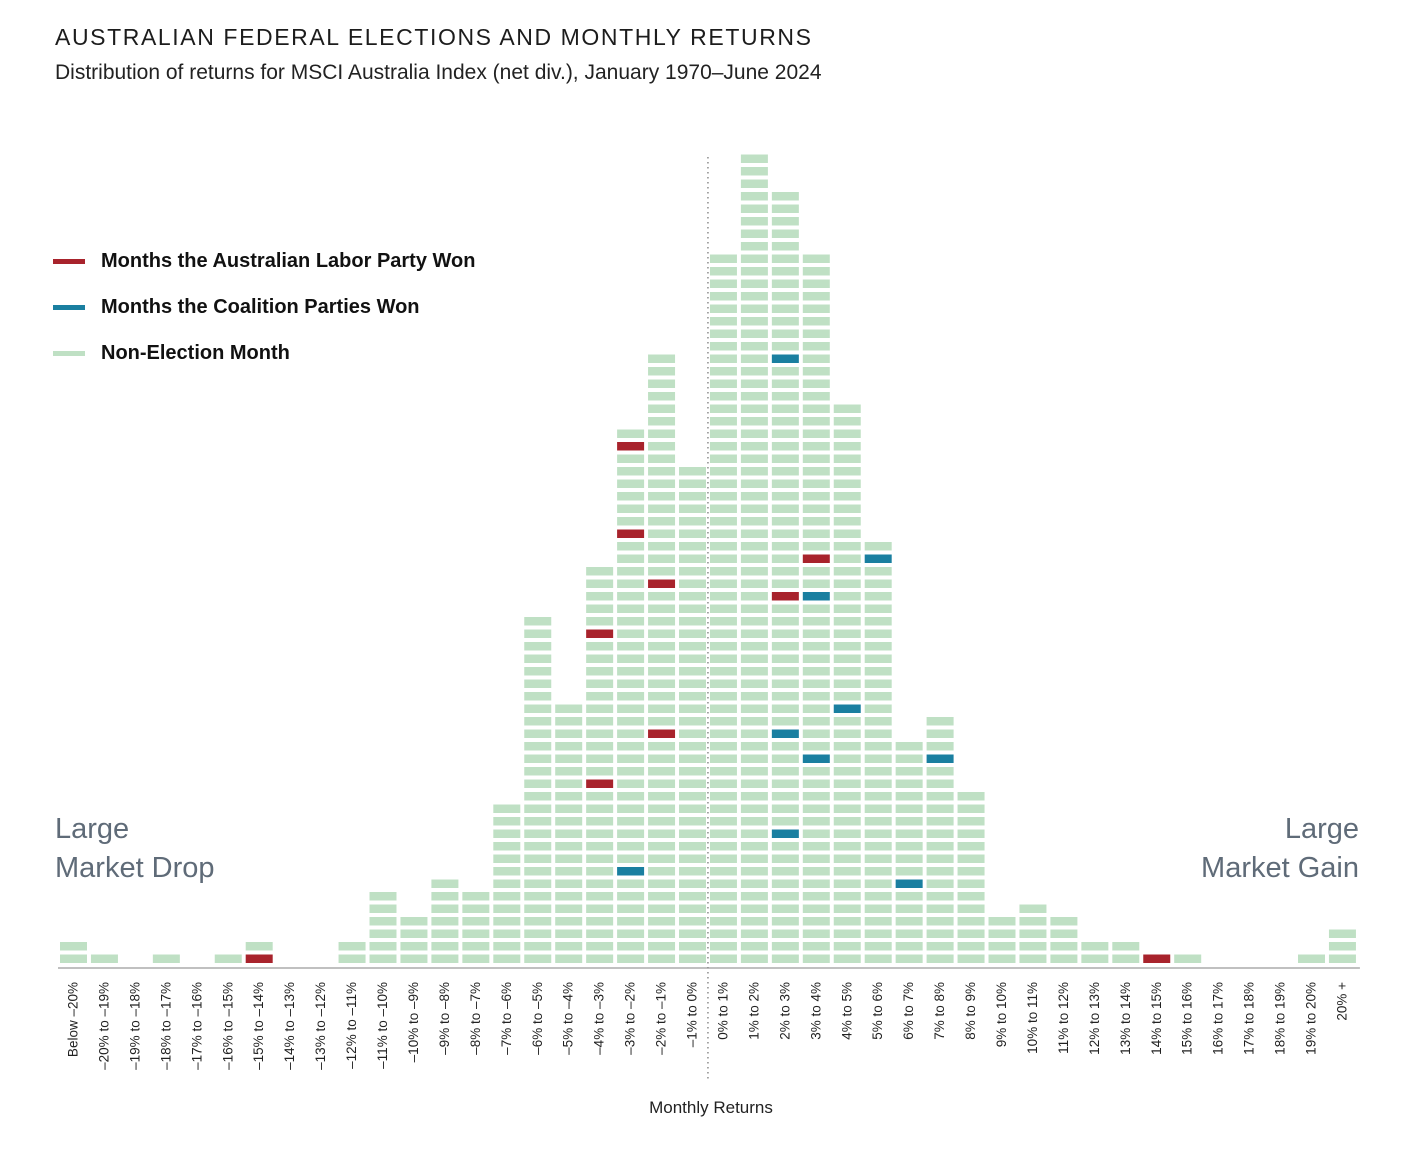  I want to click on x-tick-label: –5% to –4%, so click(568, 1018).